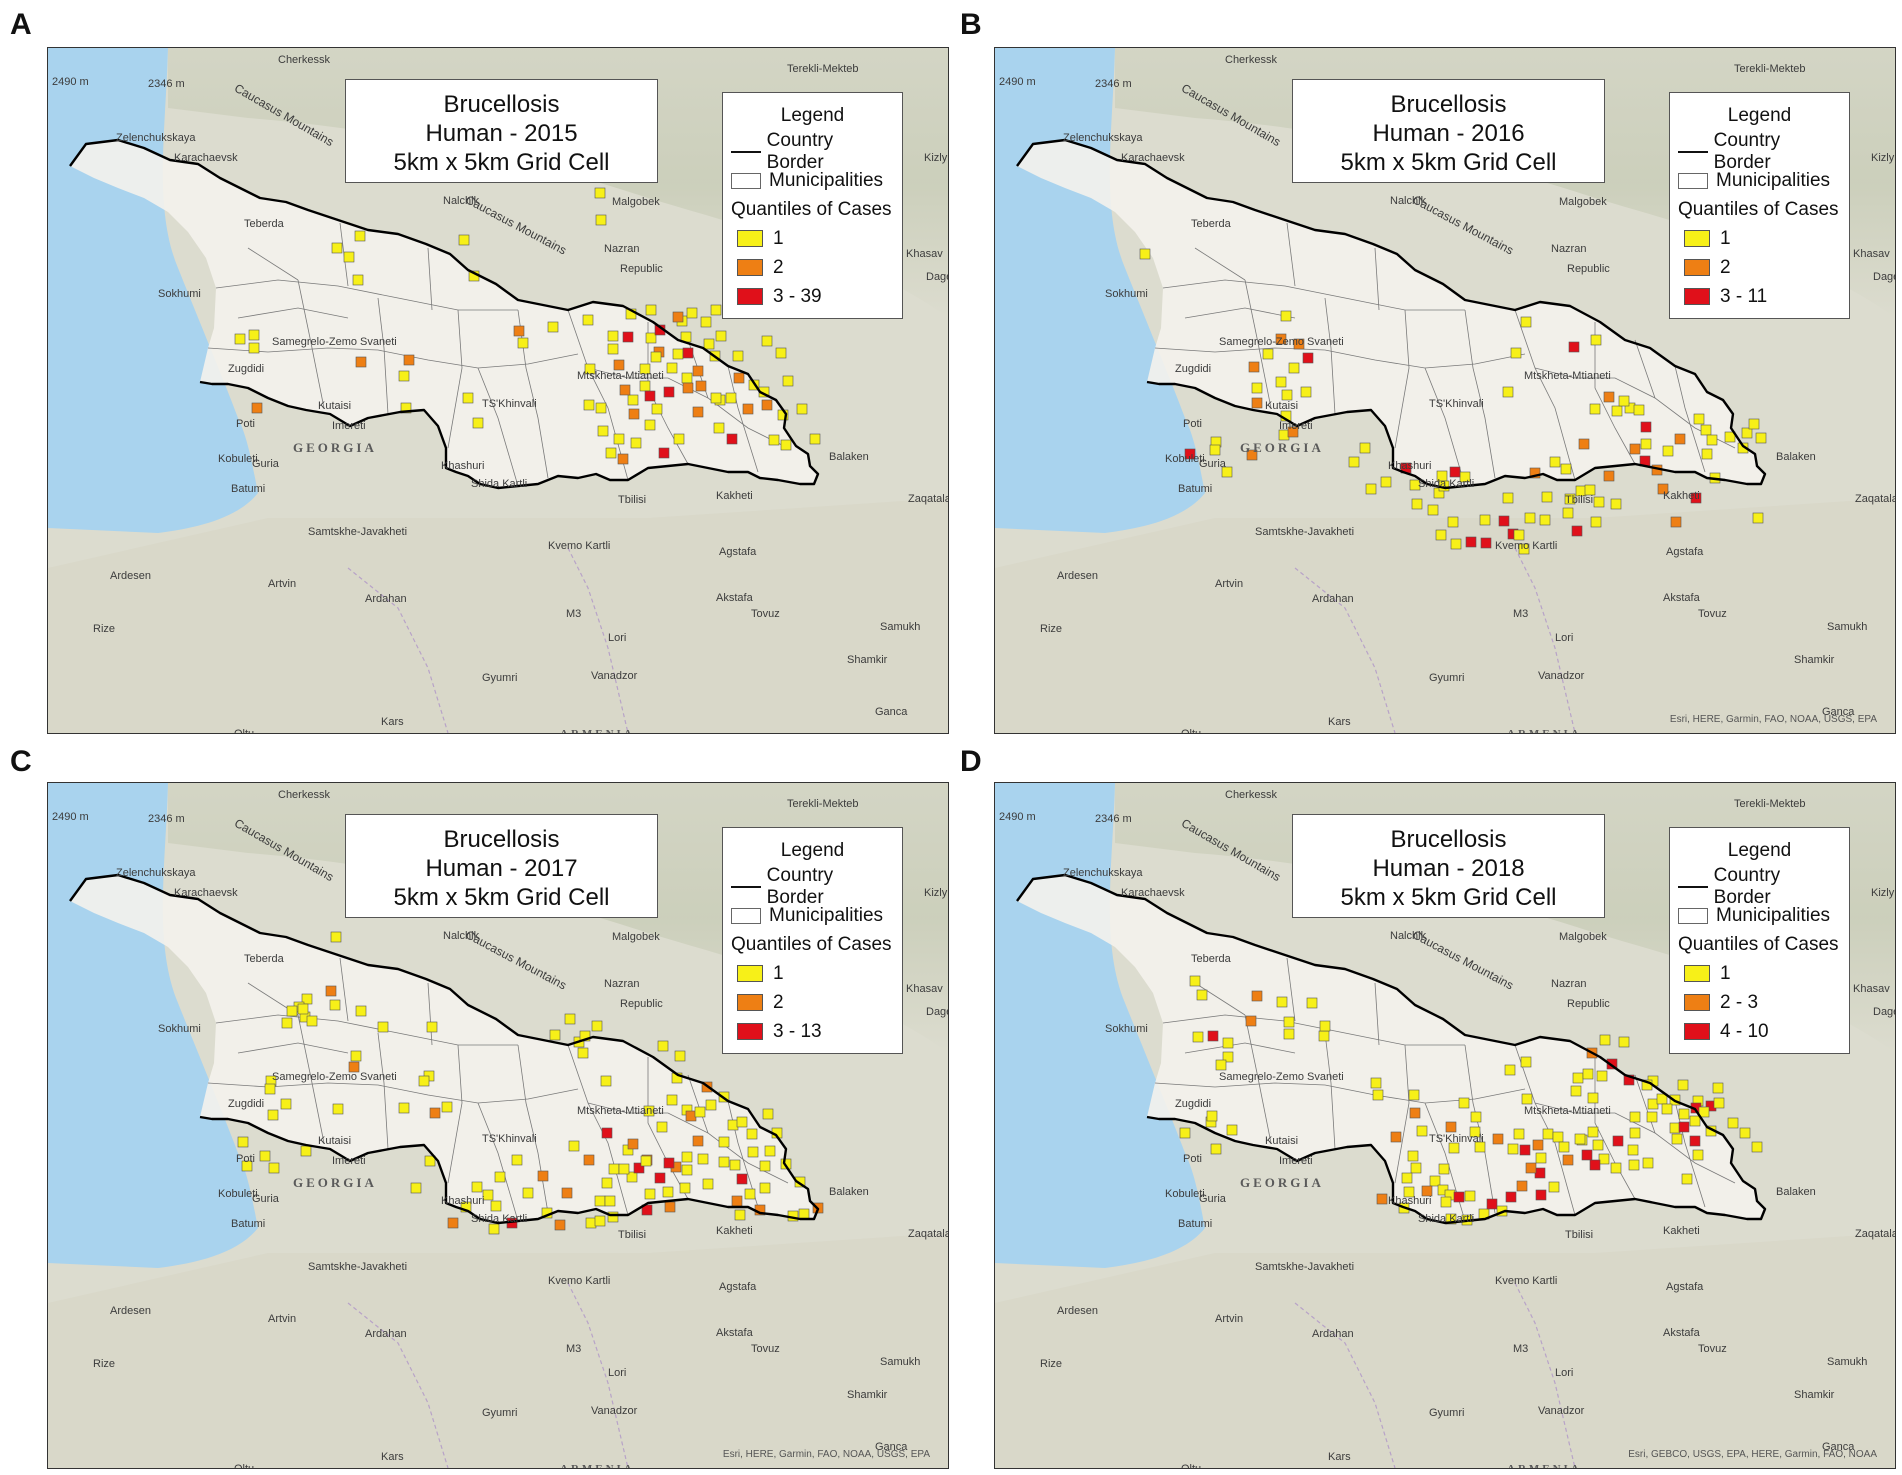  I want to click on place-label-alt1: 2490 m, so click(1017, 82).